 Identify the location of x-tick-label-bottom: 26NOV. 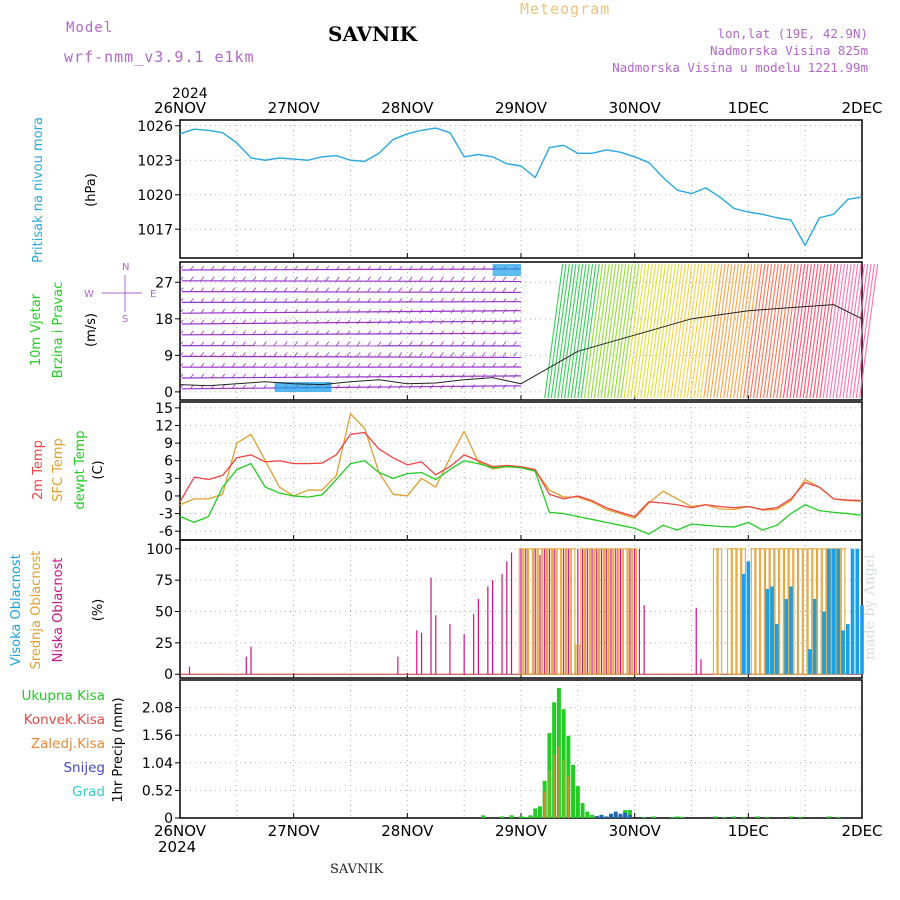
(180, 831).